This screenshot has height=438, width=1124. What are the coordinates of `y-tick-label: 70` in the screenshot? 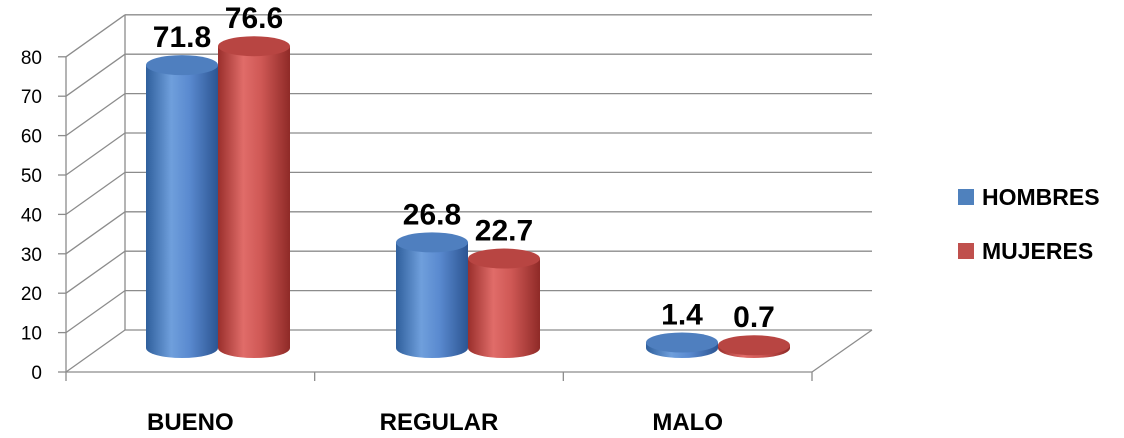 It's located at (31, 97).